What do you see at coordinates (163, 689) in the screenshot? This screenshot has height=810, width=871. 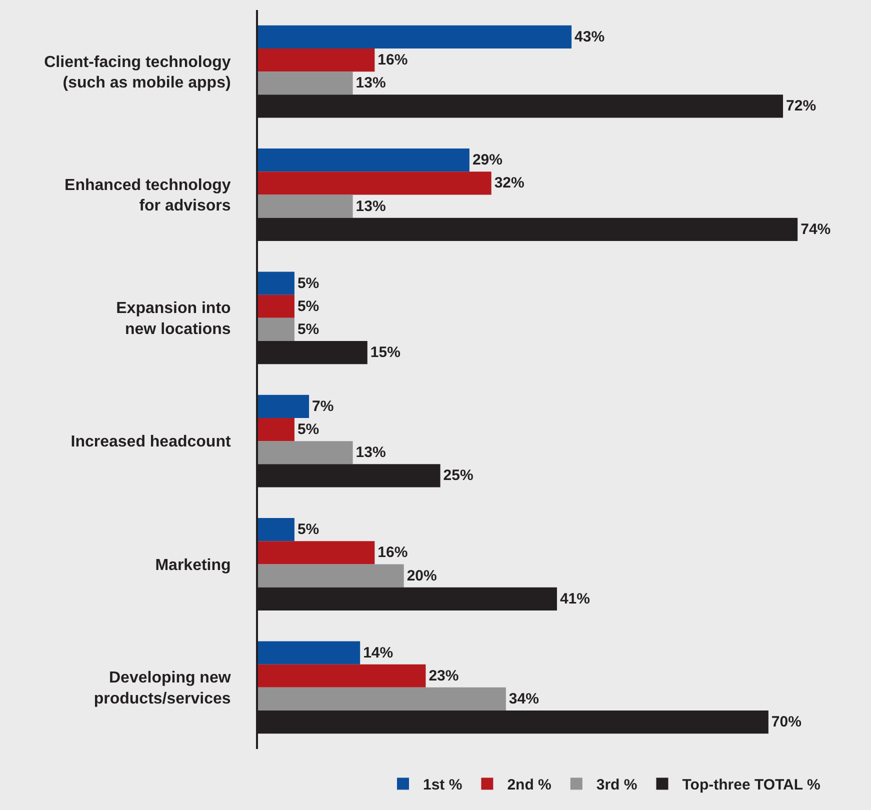 I see `y-tick-label: Developing new products/services` at bounding box center [163, 689].